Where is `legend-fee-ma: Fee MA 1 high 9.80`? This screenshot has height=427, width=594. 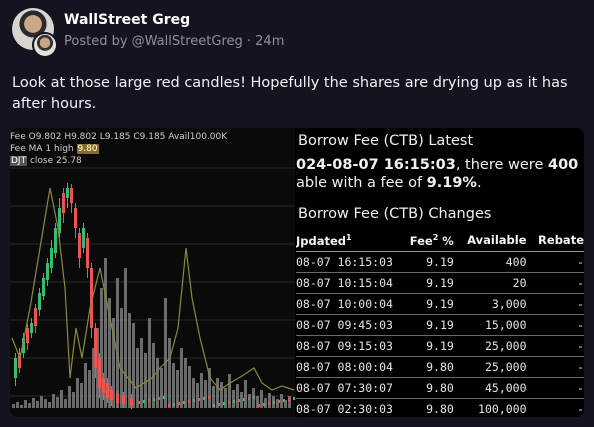 legend-fee-ma: Fee MA 1 high 9.80 is located at coordinates (118, 149).